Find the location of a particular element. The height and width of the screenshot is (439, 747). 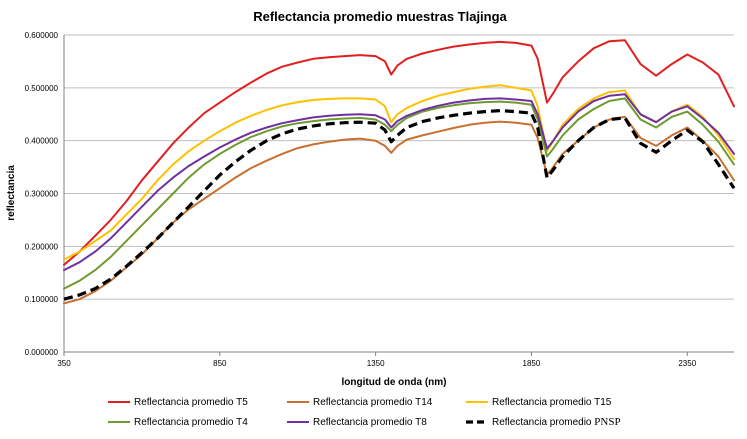

x-tick-label: 350 is located at coordinates (64, 363).